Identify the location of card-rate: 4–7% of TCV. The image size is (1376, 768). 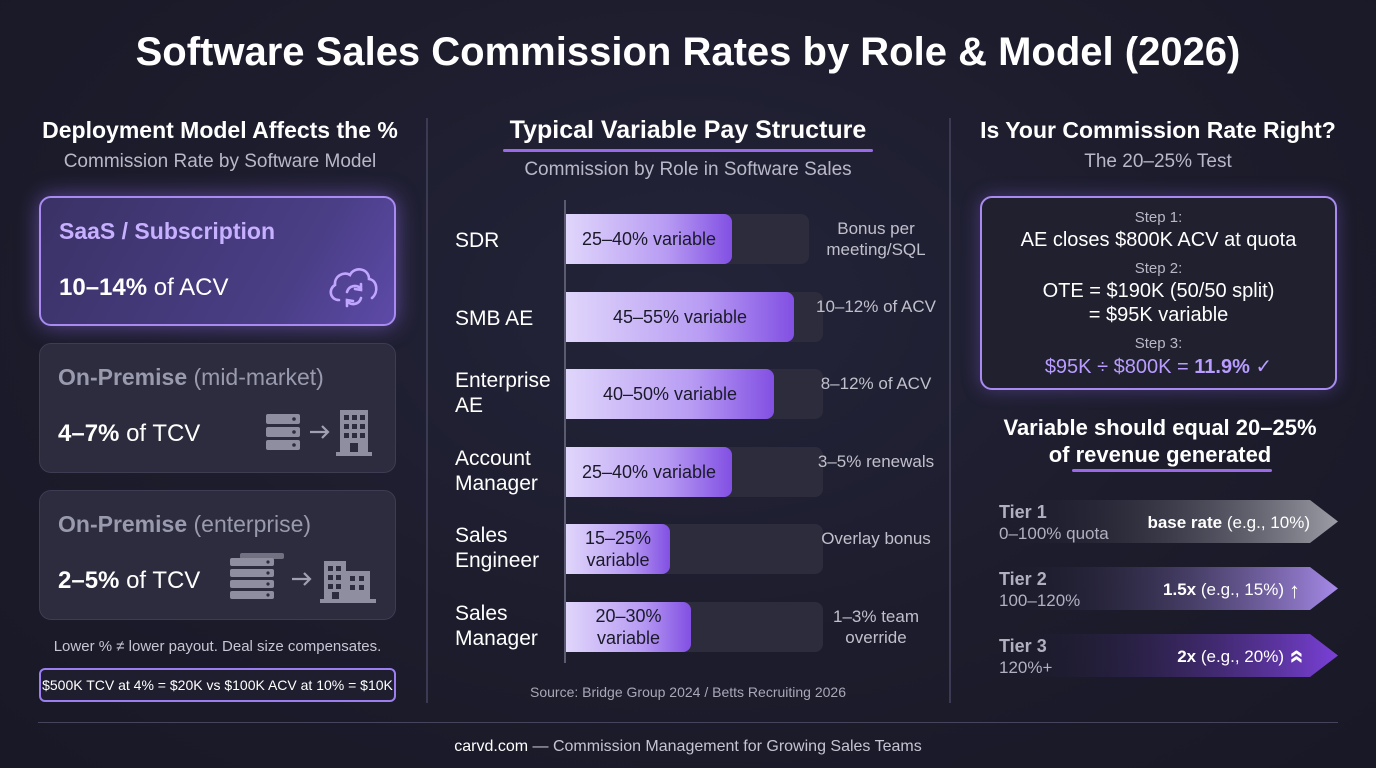
(129, 433).